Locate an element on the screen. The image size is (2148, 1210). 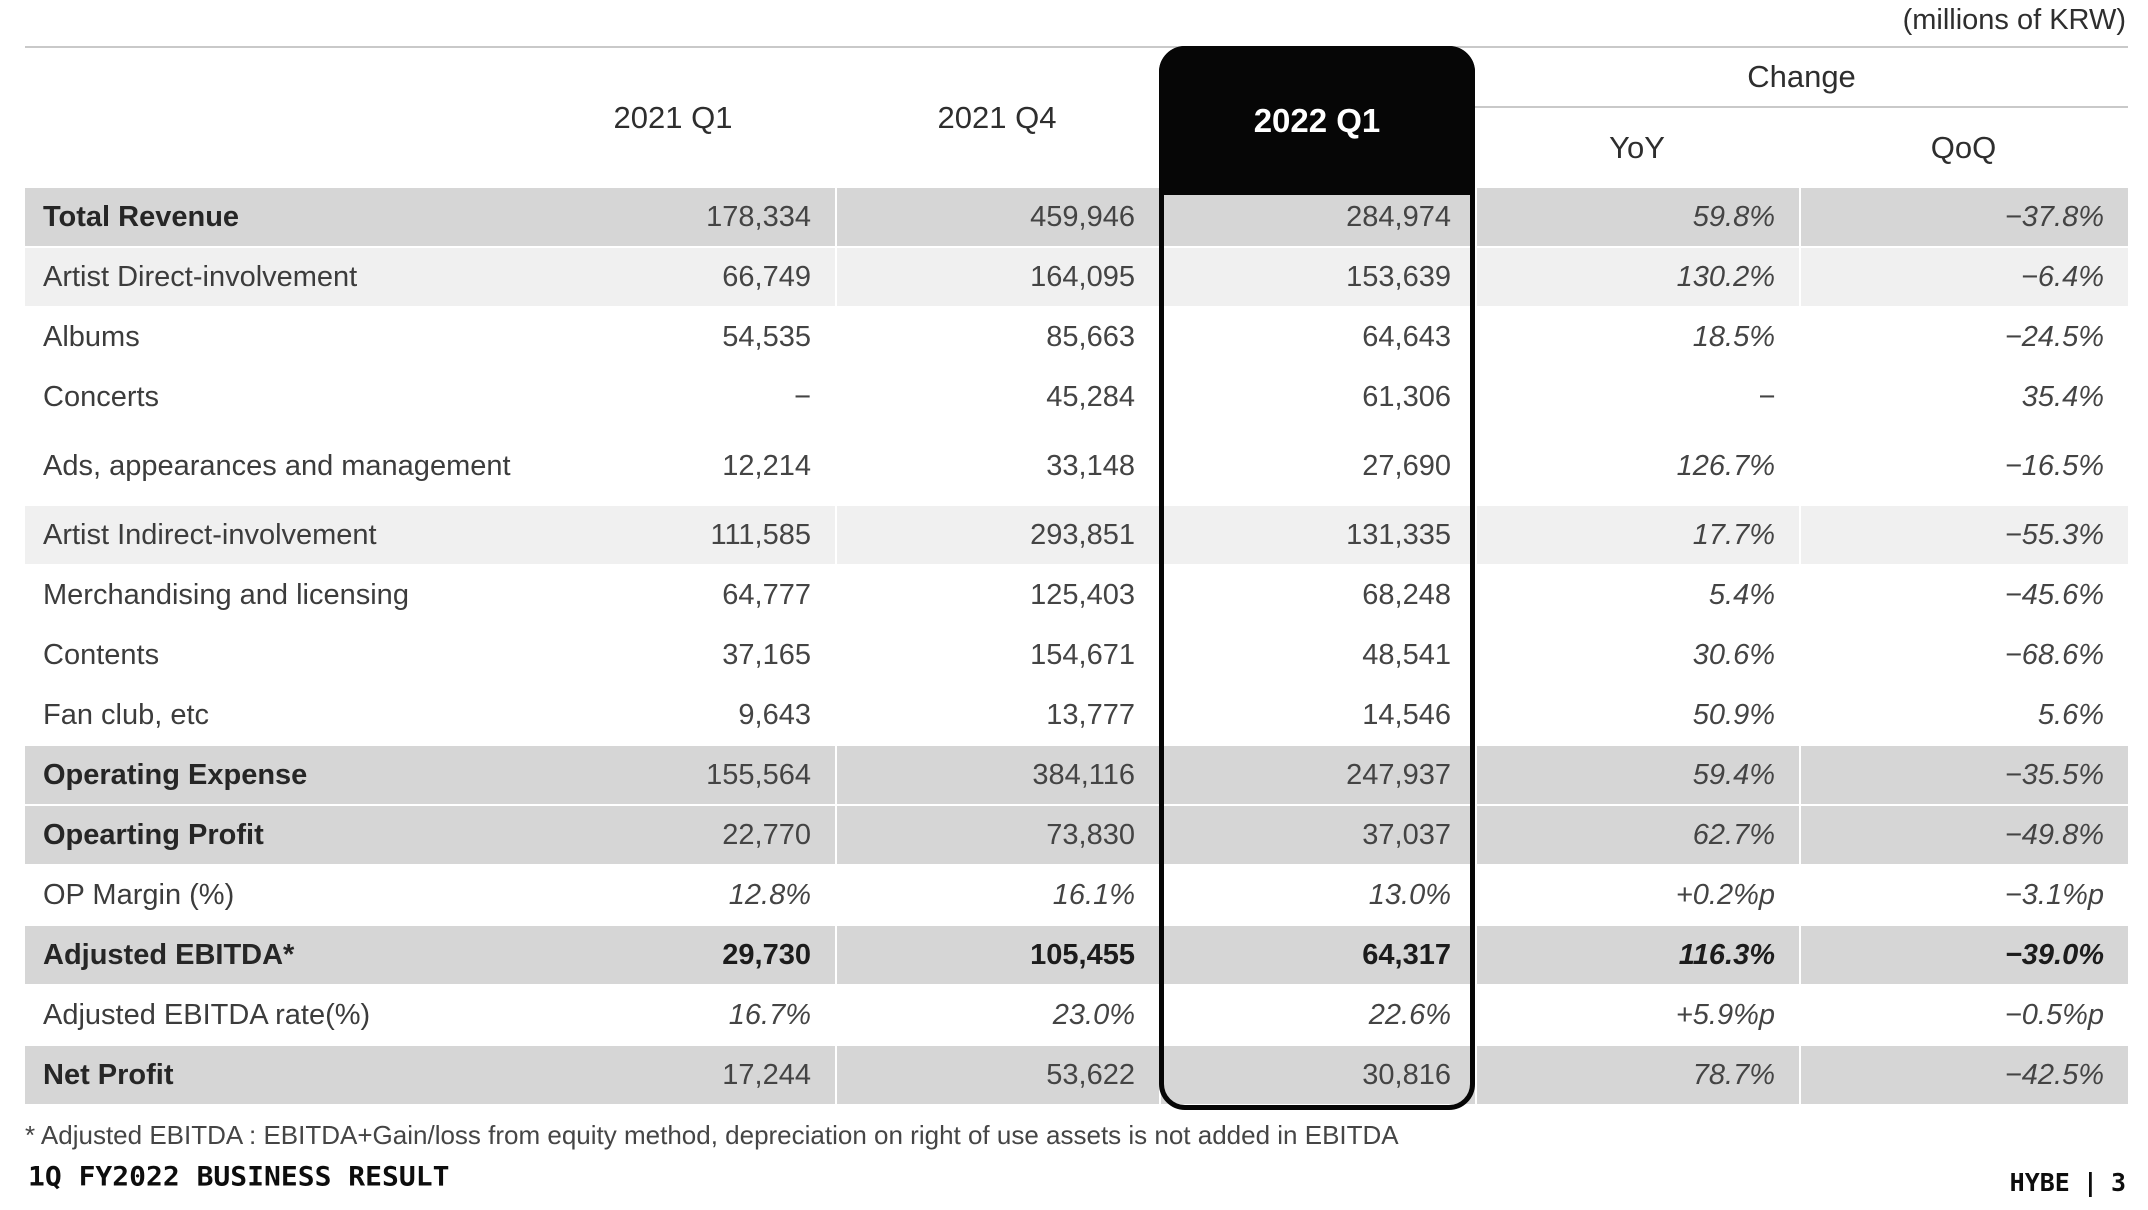
cell-qoq: −24.5% is located at coordinates (1963, 337).